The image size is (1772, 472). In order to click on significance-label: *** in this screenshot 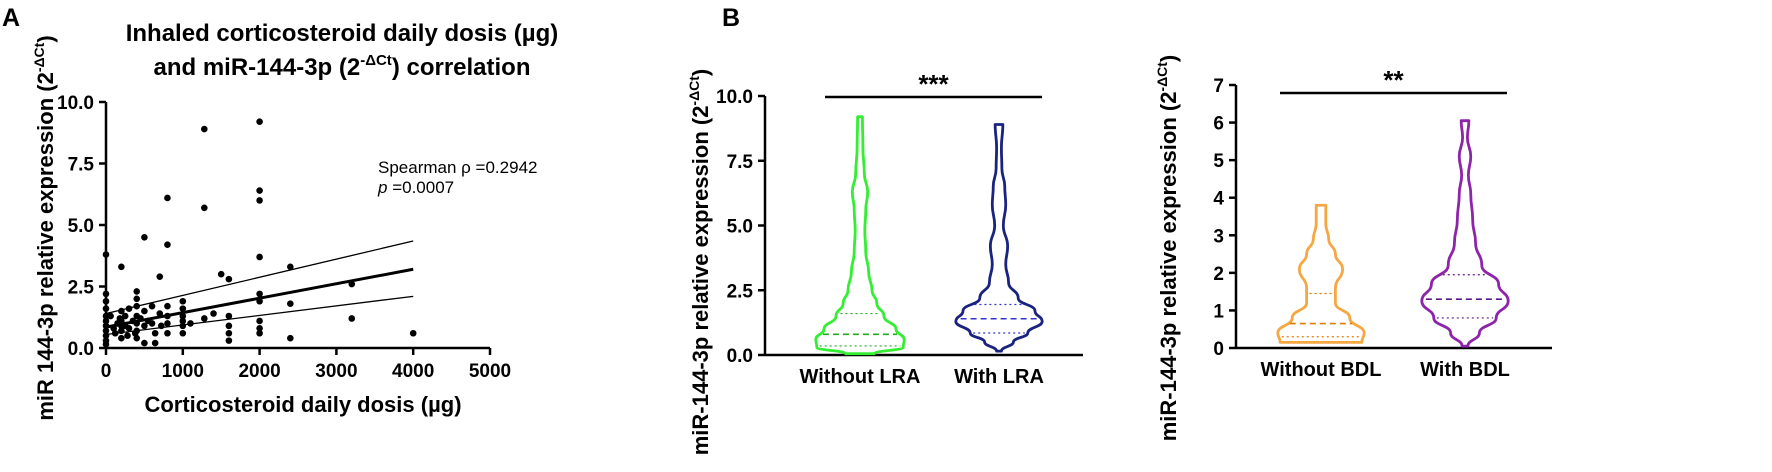, I will do `click(933, 84)`.